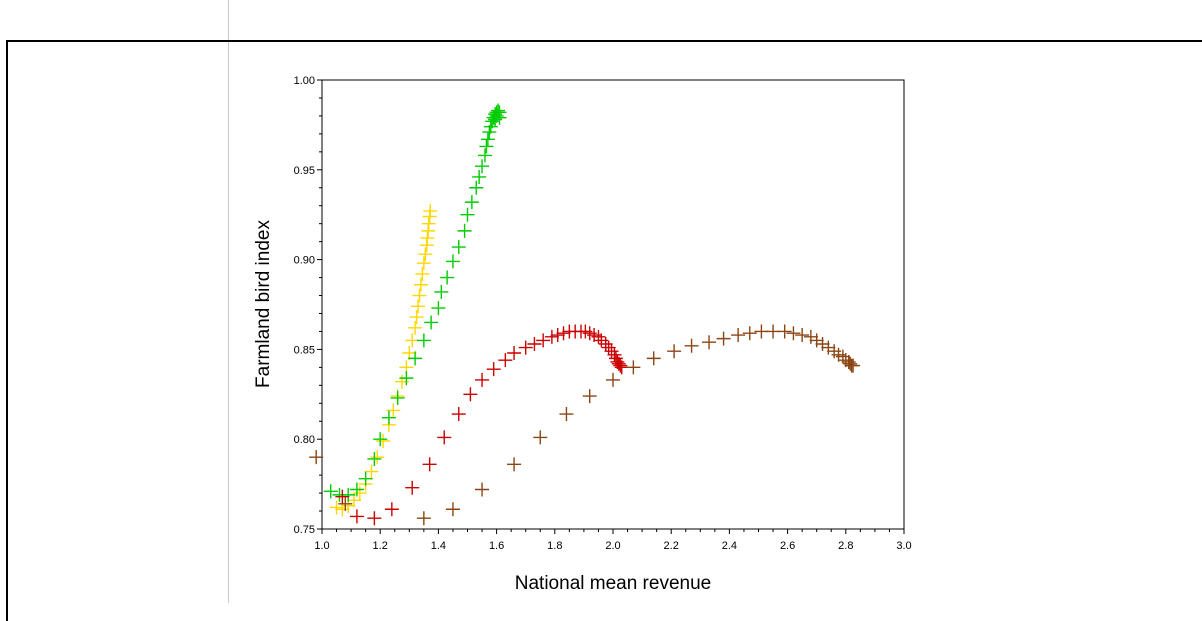 The width and height of the screenshot is (1202, 621). Describe the element at coordinates (304, 81) in the screenshot. I see `y-tick-label: 1.00` at that location.